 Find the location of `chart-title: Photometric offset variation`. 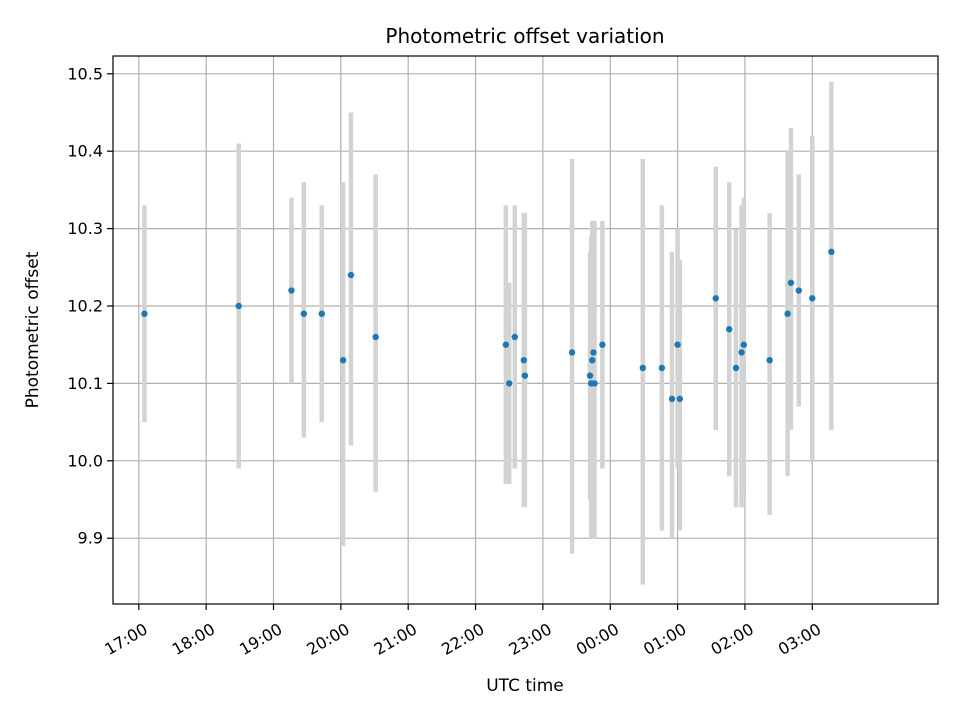

chart-title: Photometric offset variation is located at coordinates (524, 36).